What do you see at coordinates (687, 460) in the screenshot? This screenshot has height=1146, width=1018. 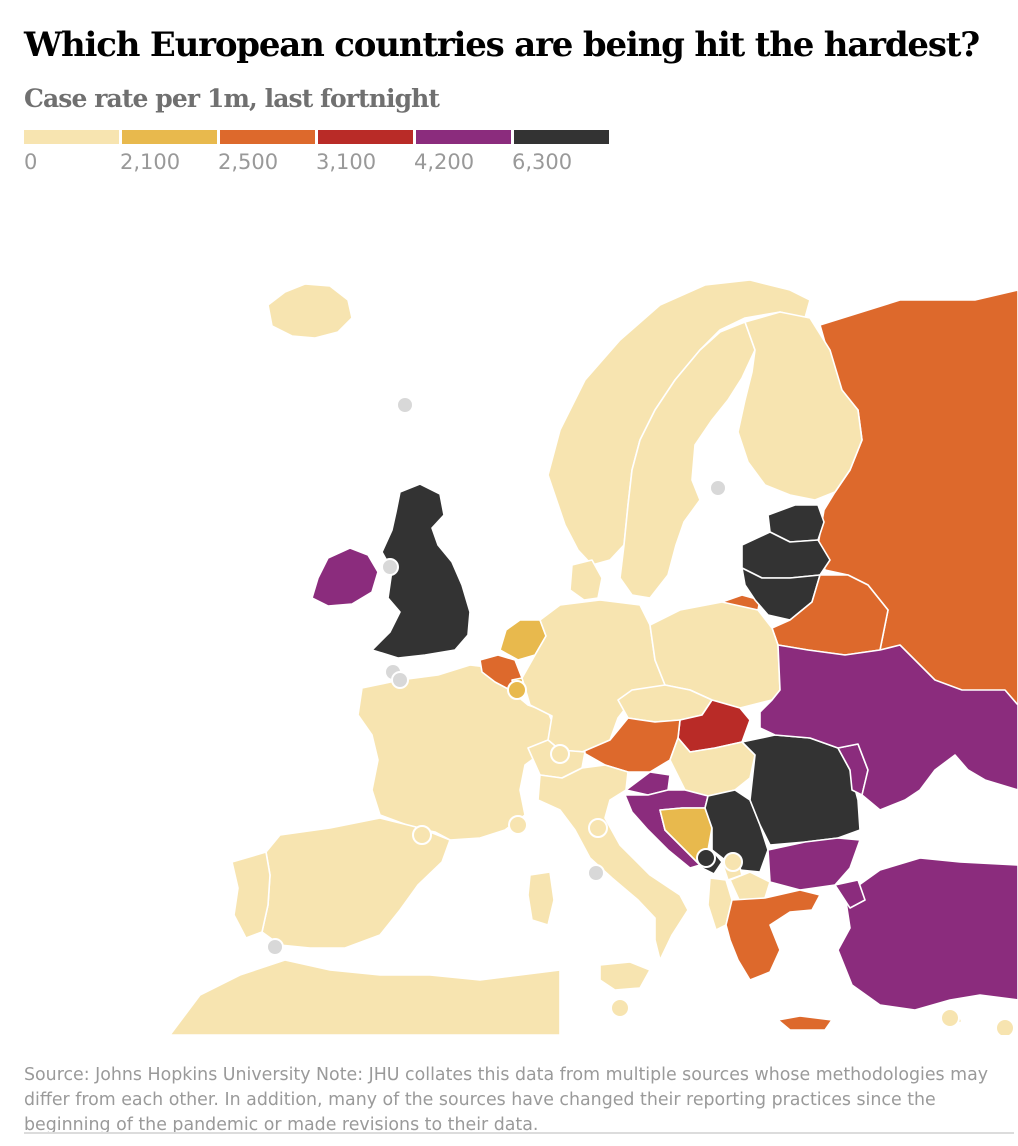 I see `country-sweden` at bounding box center [687, 460].